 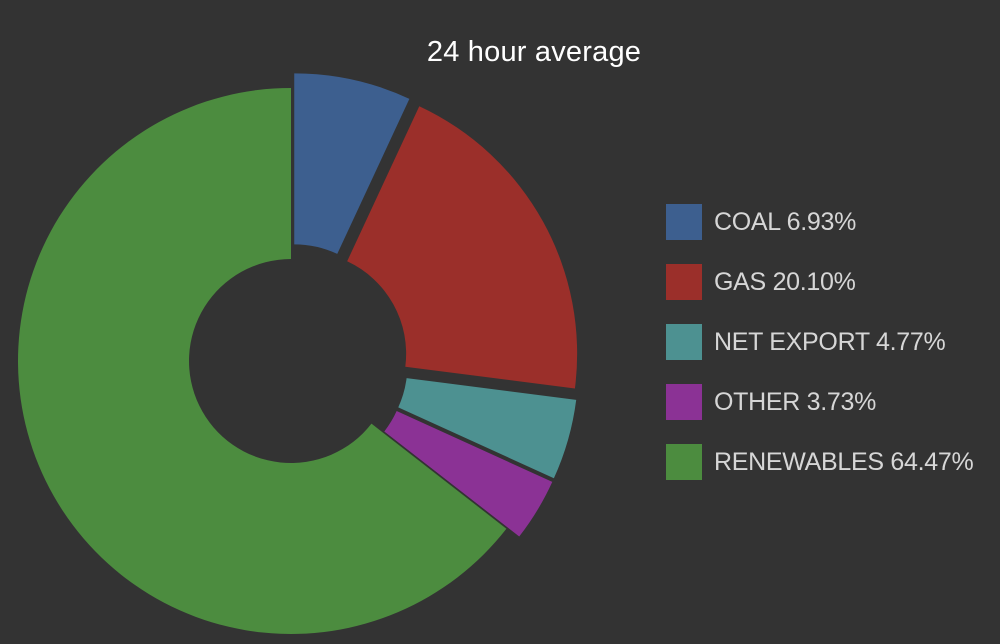 I want to click on legend-label: NET EXPORT 4.77%, so click(x=830, y=342).